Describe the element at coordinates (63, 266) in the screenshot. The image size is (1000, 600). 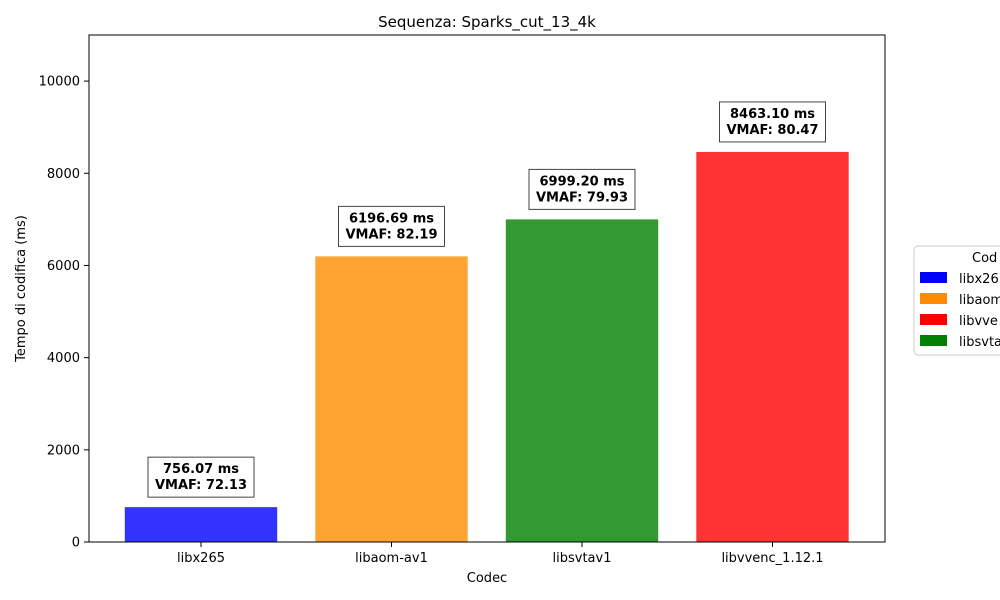
I see `y-tick-label: 6000` at that location.